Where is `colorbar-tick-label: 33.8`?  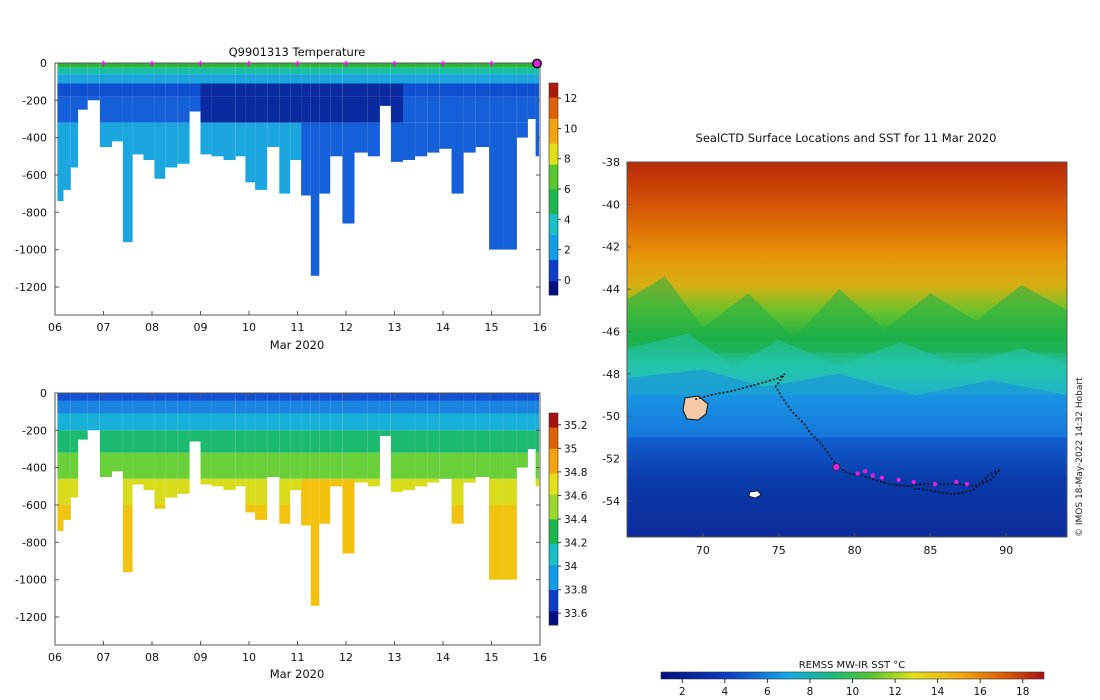 colorbar-tick-label: 33.8 is located at coordinates (575, 591).